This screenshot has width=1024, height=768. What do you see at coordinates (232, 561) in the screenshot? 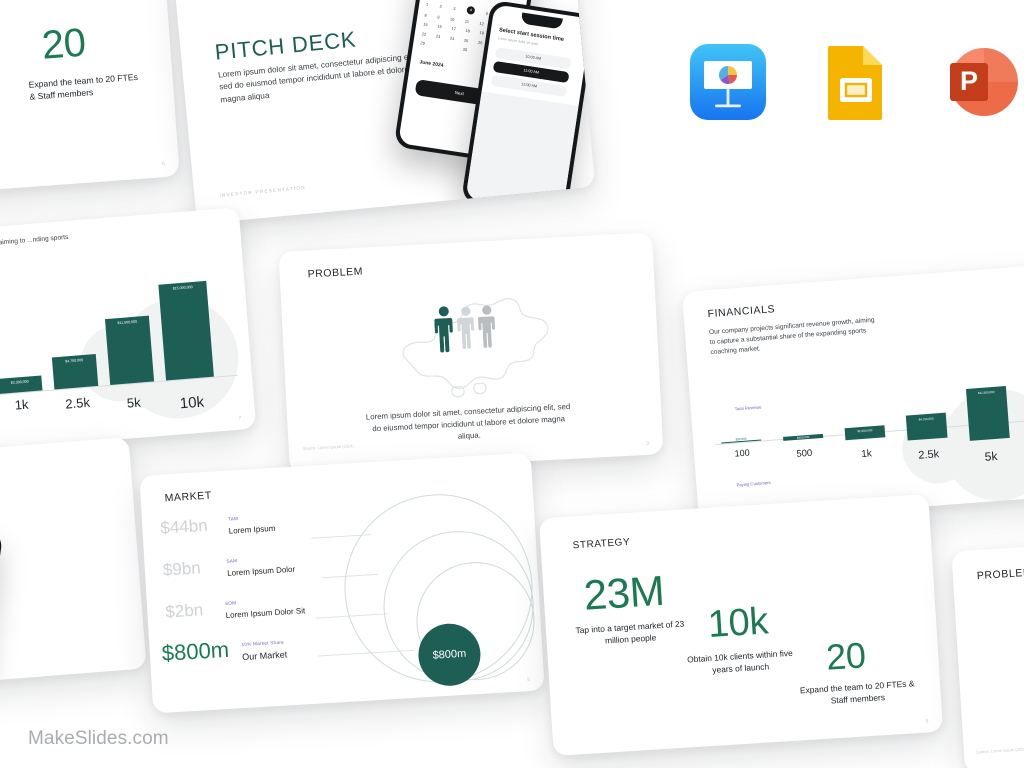
I see `market-tag-sam: SAM` at bounding box center [232, 561].